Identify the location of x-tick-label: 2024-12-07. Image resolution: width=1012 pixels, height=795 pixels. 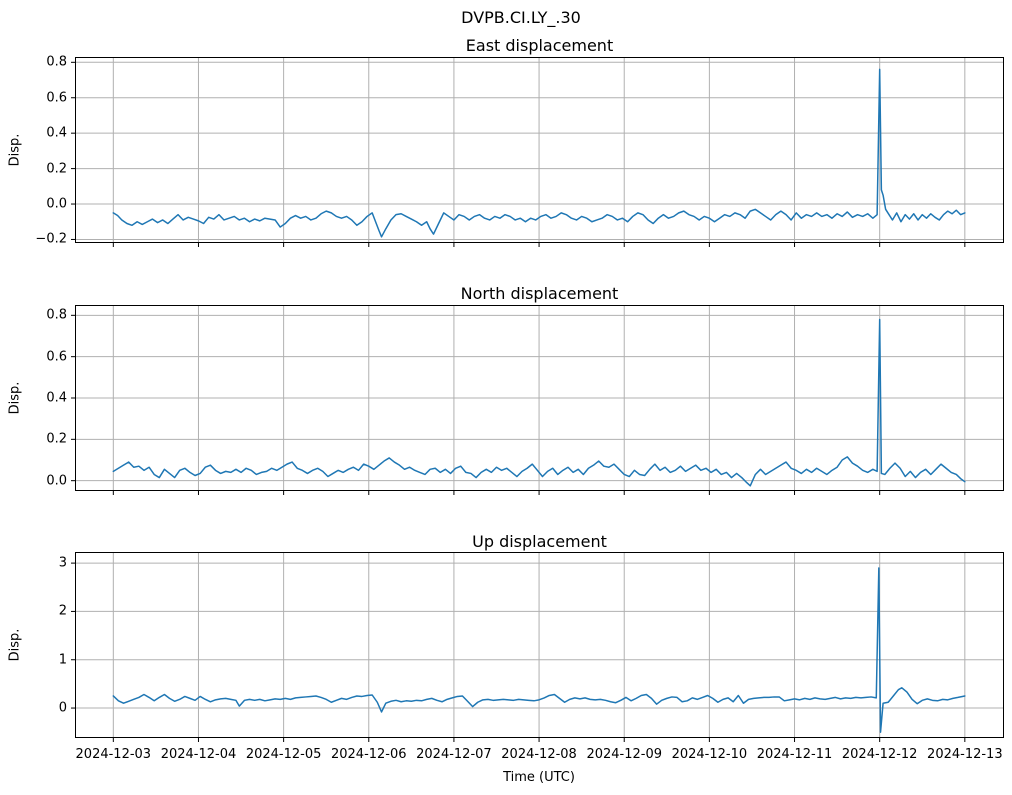
(454, 754).